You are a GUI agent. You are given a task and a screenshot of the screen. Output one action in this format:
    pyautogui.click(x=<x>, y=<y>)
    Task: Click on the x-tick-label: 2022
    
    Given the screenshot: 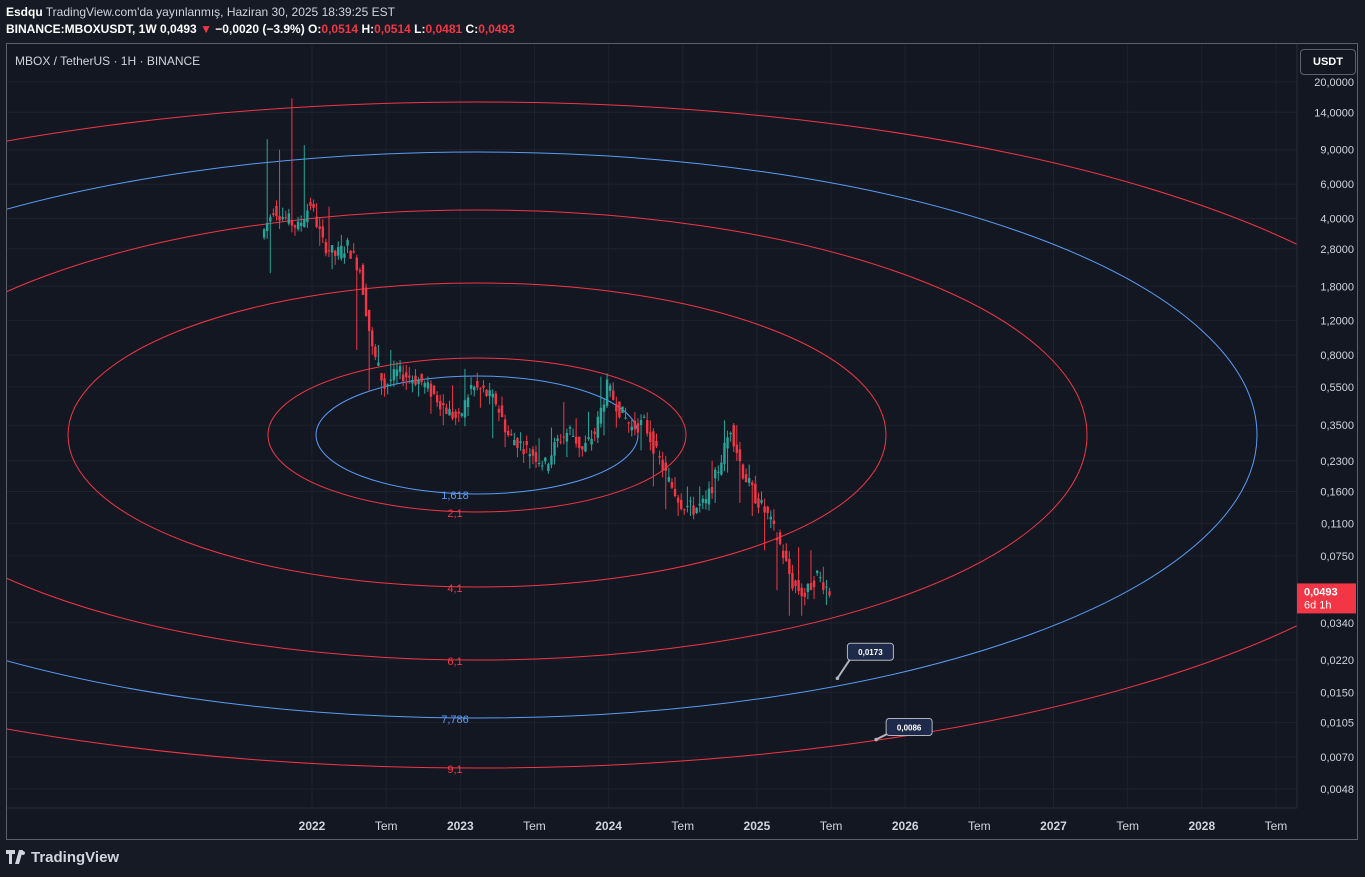 What is the action you would take?
    pyautogui.click(x=312, y=826)
    